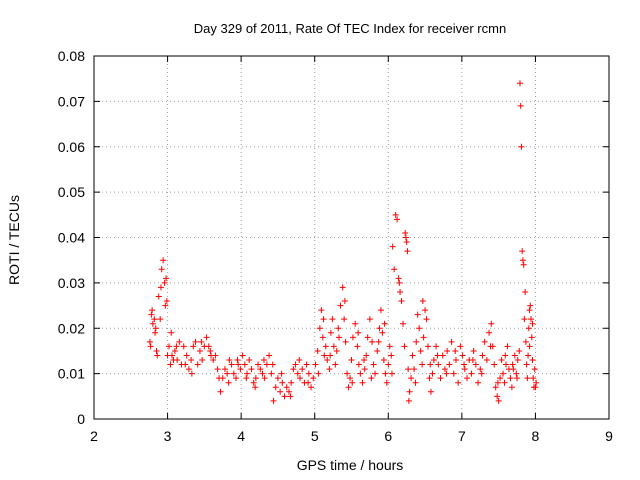  What do you see at coordinates (71, 374) in the screenshot?
I see `y-tick-label: 0.01` at bounding box center [71, 374].